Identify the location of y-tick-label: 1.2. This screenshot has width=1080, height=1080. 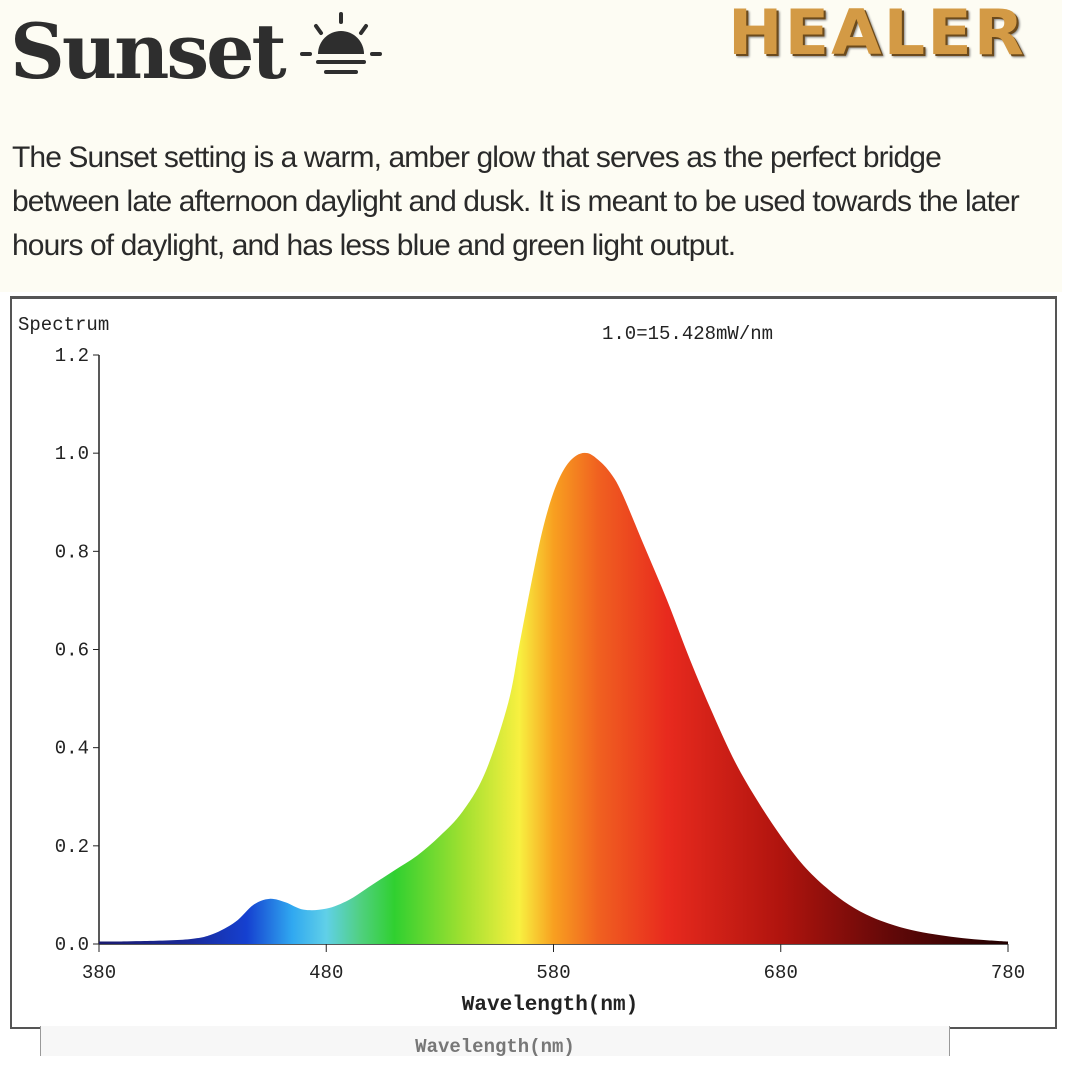
(72, 356).